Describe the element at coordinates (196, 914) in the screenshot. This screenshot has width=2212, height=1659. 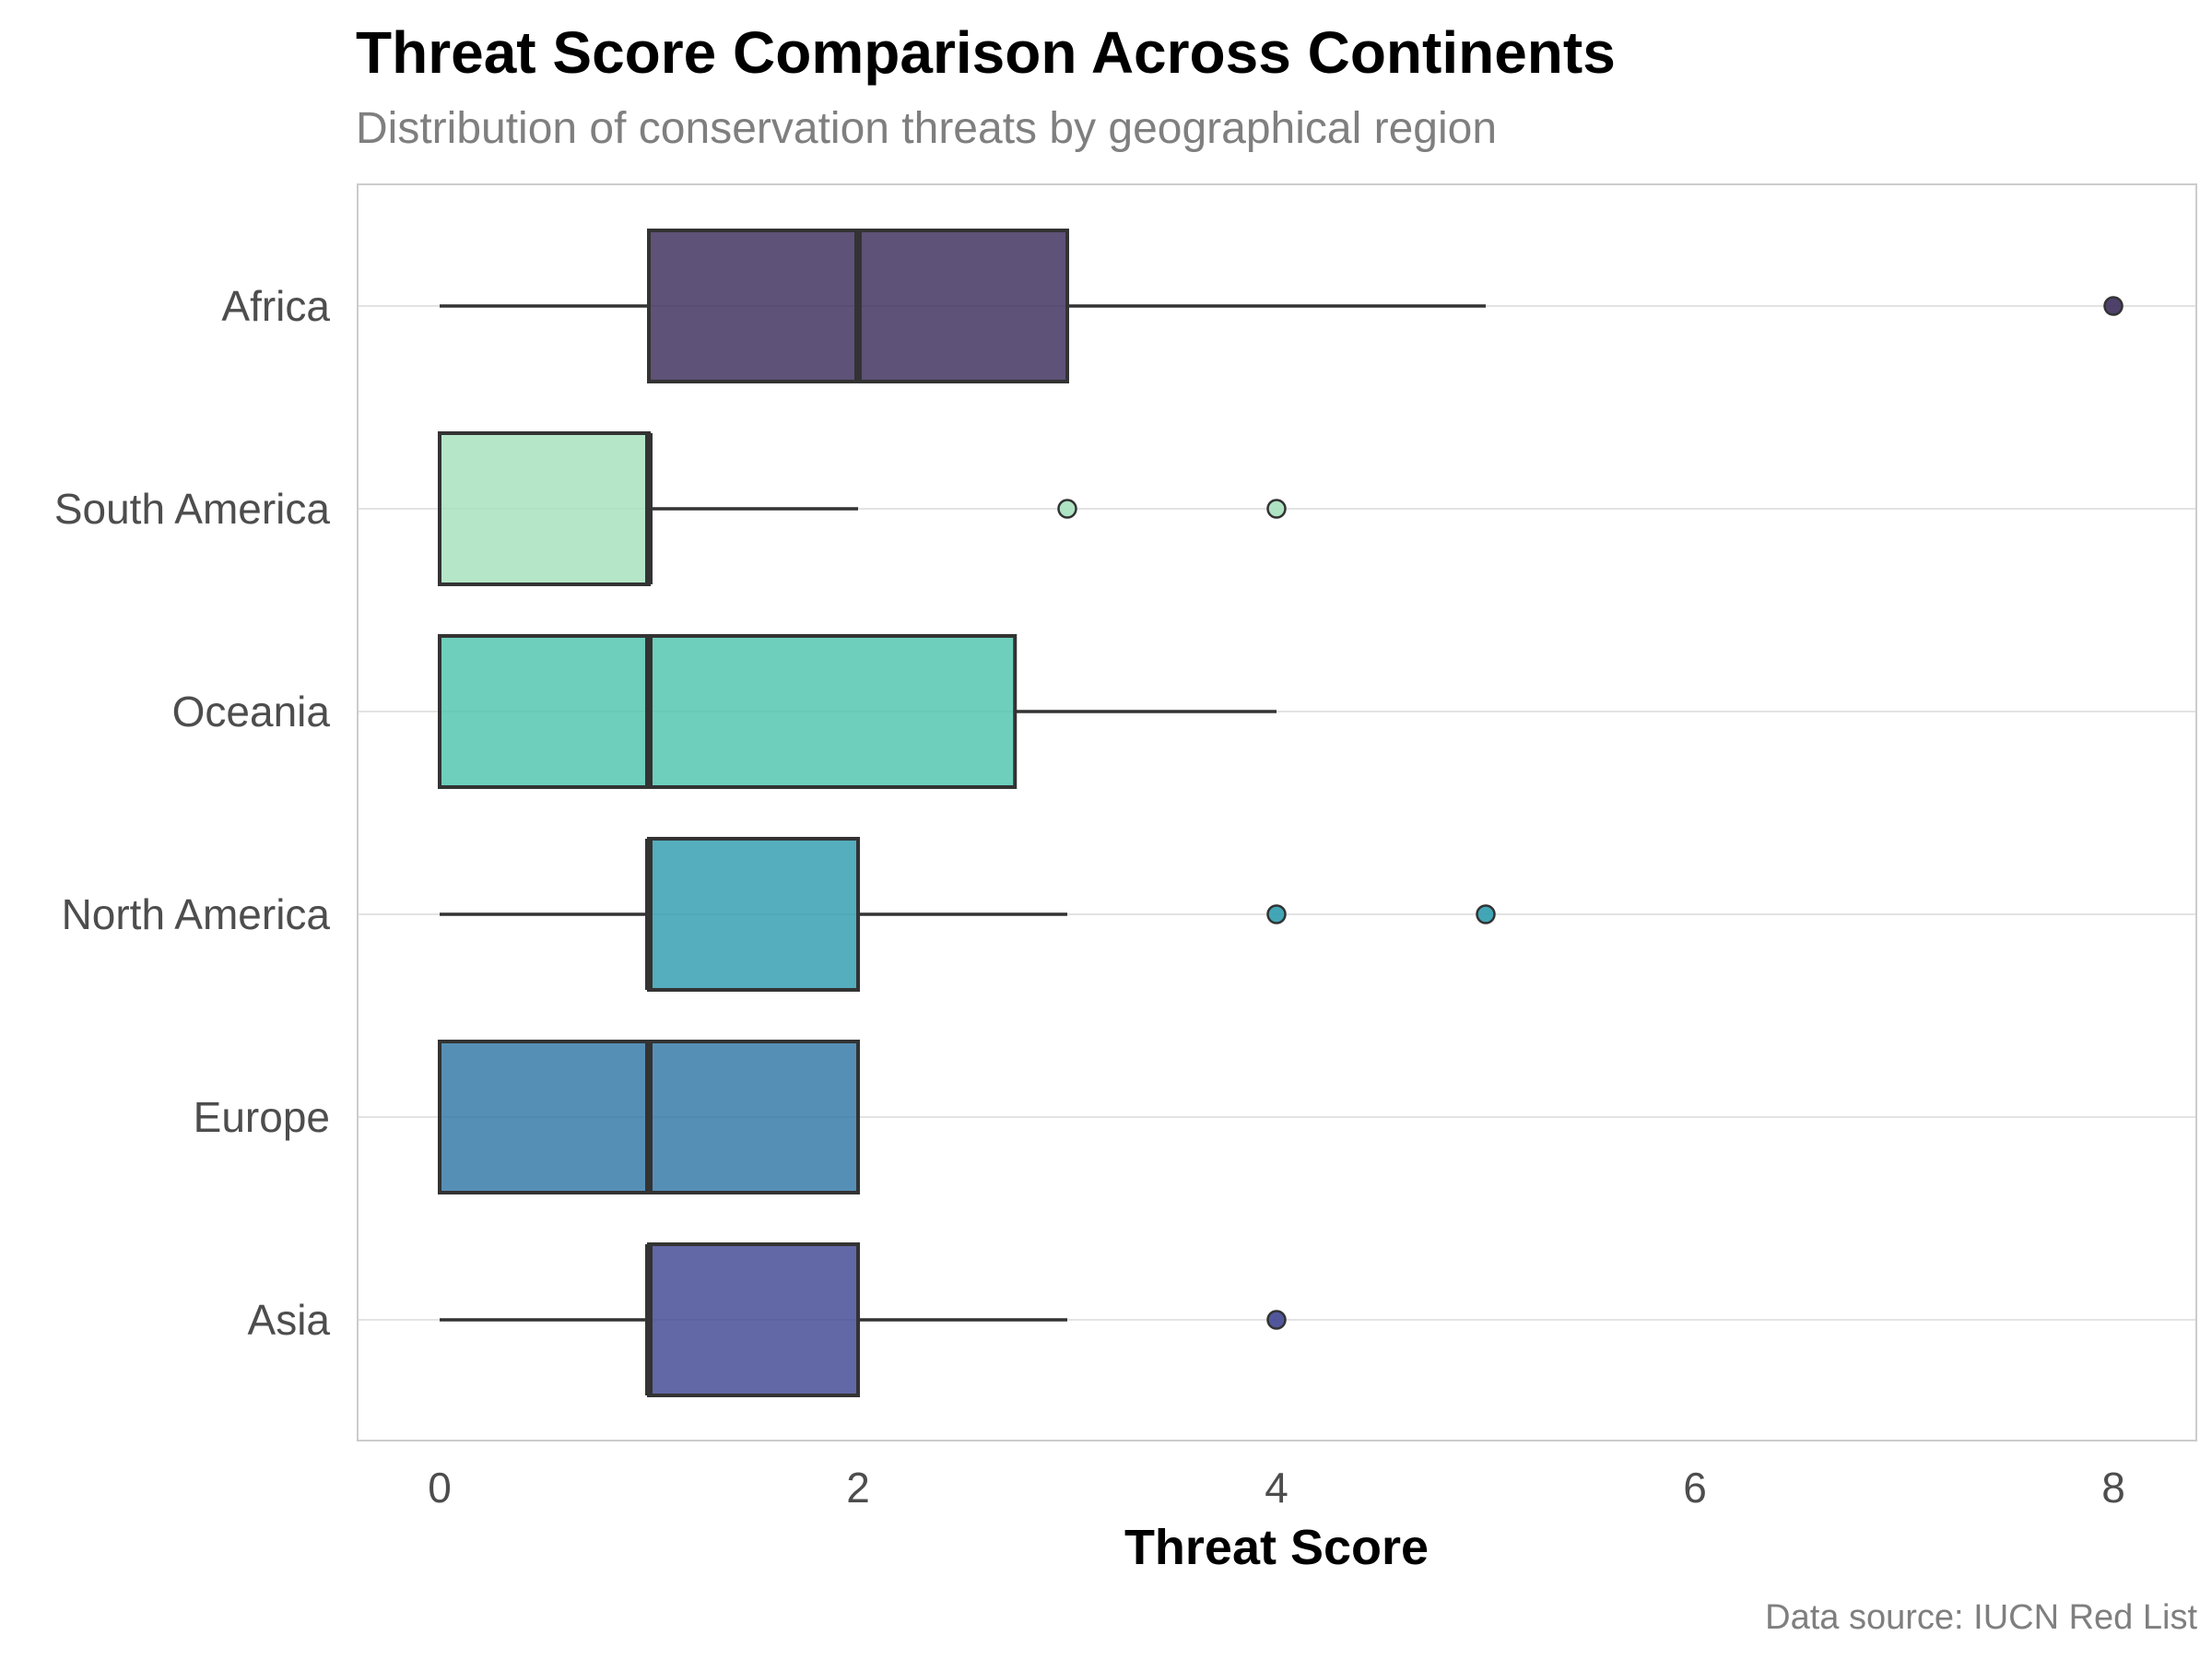
I see `y-tick-label-north-america: North America` at that location.